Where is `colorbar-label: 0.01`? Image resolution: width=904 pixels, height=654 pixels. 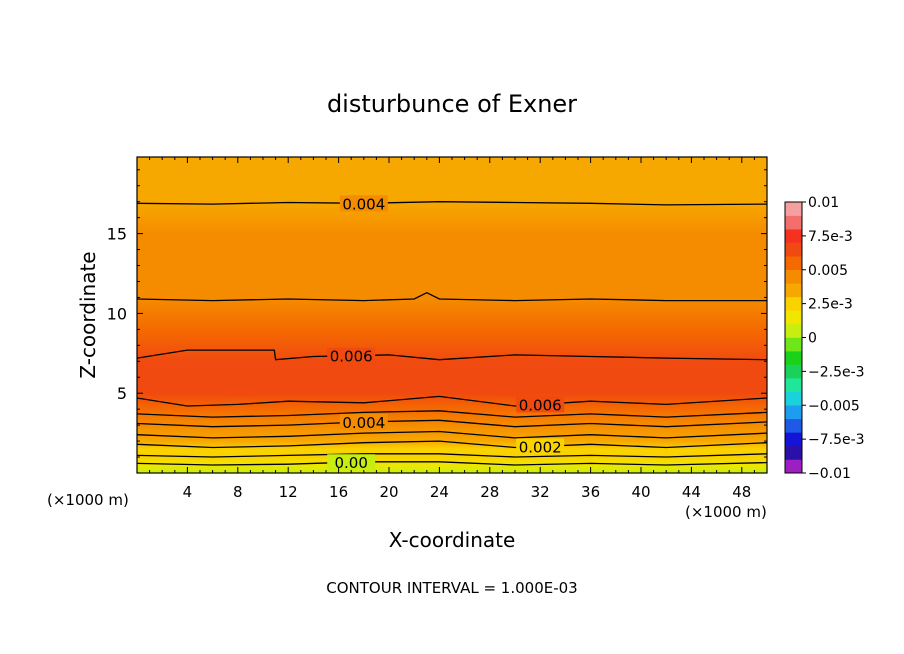 colorbar-label: 0.01 is located at coordinates (823, 203).